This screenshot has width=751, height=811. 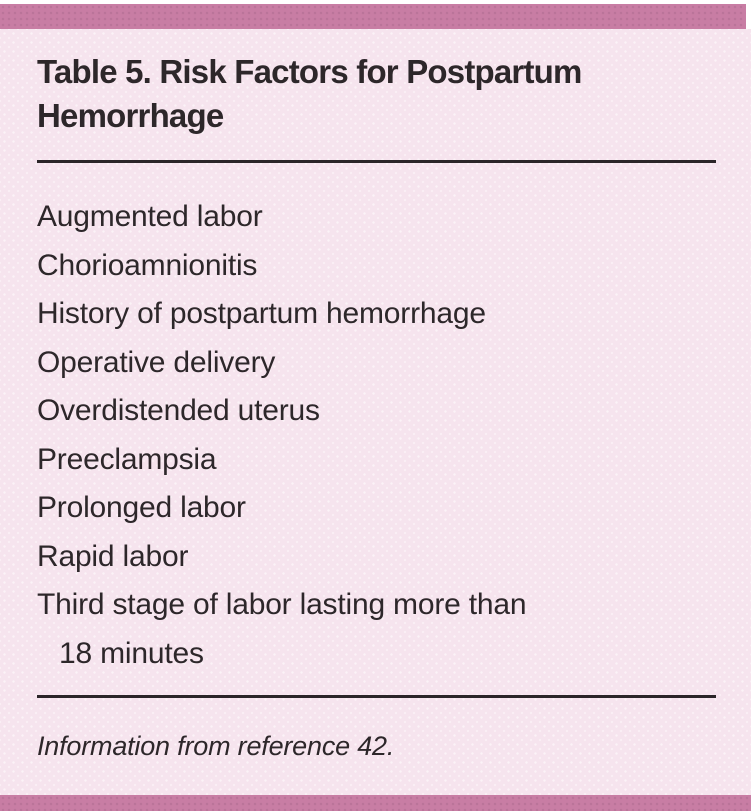 What do you see at coordinates (141, 507) in the screenshot?
I see `list-item: Prolonged labor` at bounding box center [141, 507].